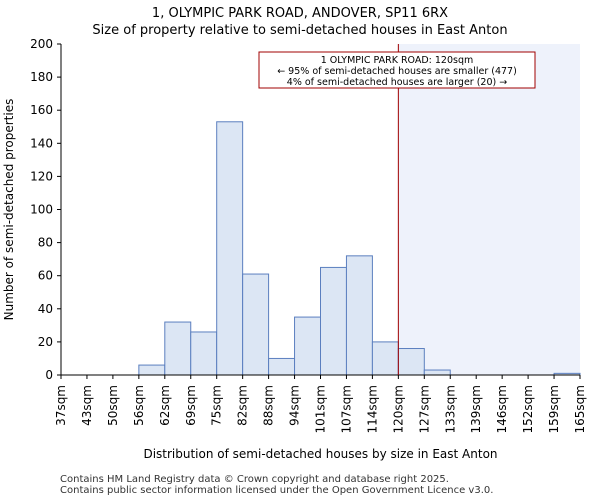  I want to click on bar-62sqm, so click(178, 348).